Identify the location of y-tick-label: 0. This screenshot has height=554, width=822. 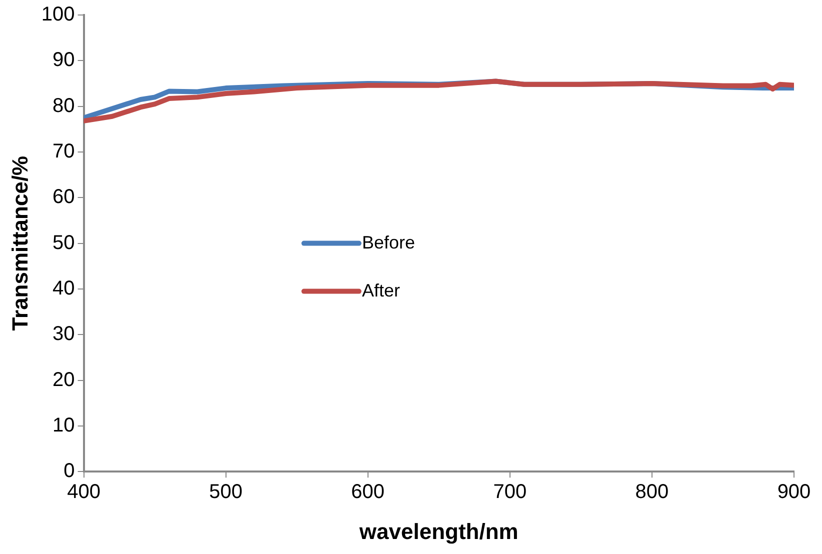
(69, 471).